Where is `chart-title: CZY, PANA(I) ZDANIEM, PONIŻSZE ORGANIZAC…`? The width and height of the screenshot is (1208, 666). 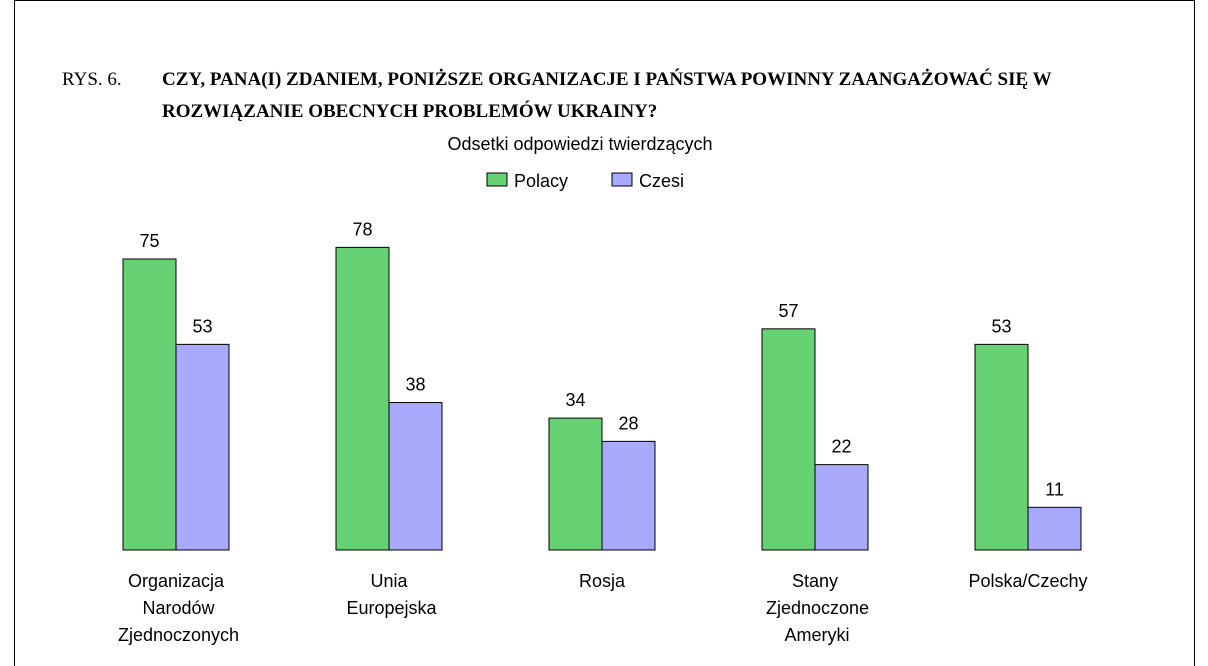 chart-title: CZY, PANA(I) ZDANIEM, PONIŻSZE ORGANIZAC… is located at coordinates (607, 95).